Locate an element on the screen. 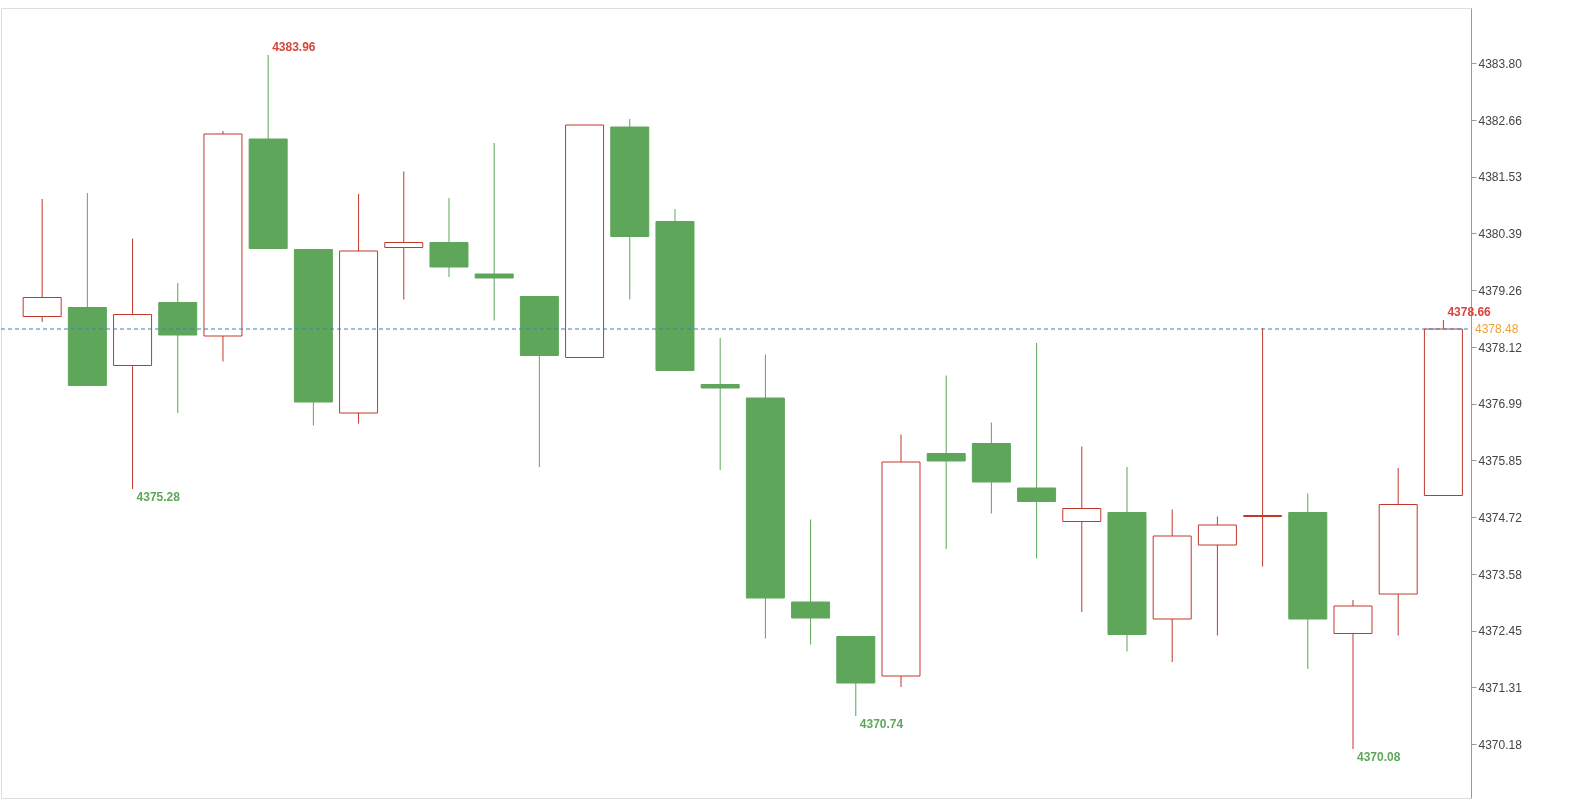 The image size is (1572, 811). annotation: 4375.28 is located at coordinates (158, 497).